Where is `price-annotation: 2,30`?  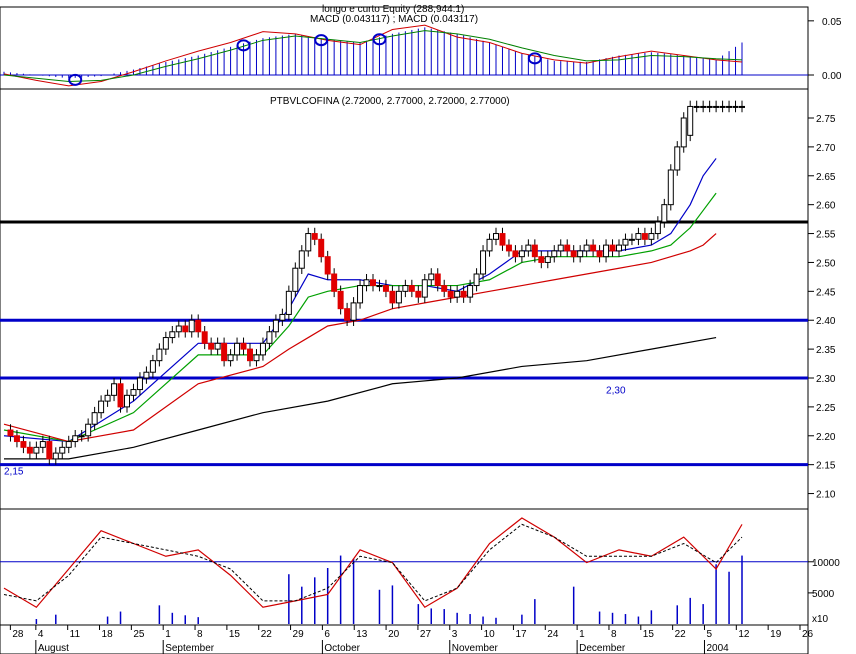 price-annotation: 2,30 is located at coordinates (616, 391).